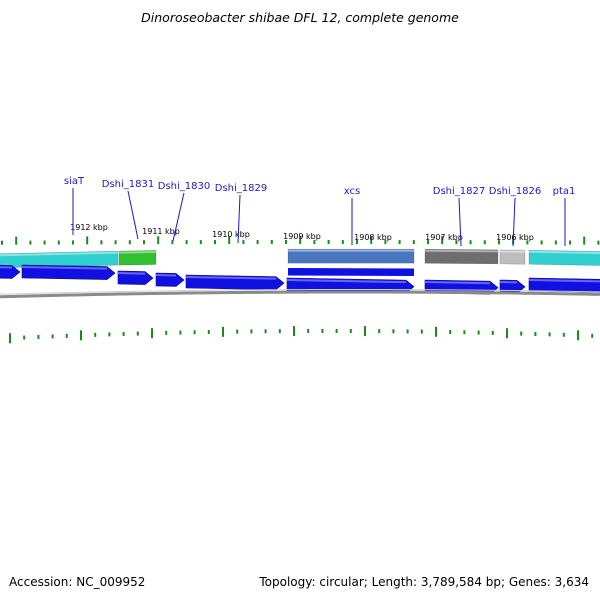 The height and width of the screenshot is (600, 600). What do you see at coordinates (137, 252) in the screenshot?
I see `feature-bar-green-highlight` at bounding box center [137, 252].